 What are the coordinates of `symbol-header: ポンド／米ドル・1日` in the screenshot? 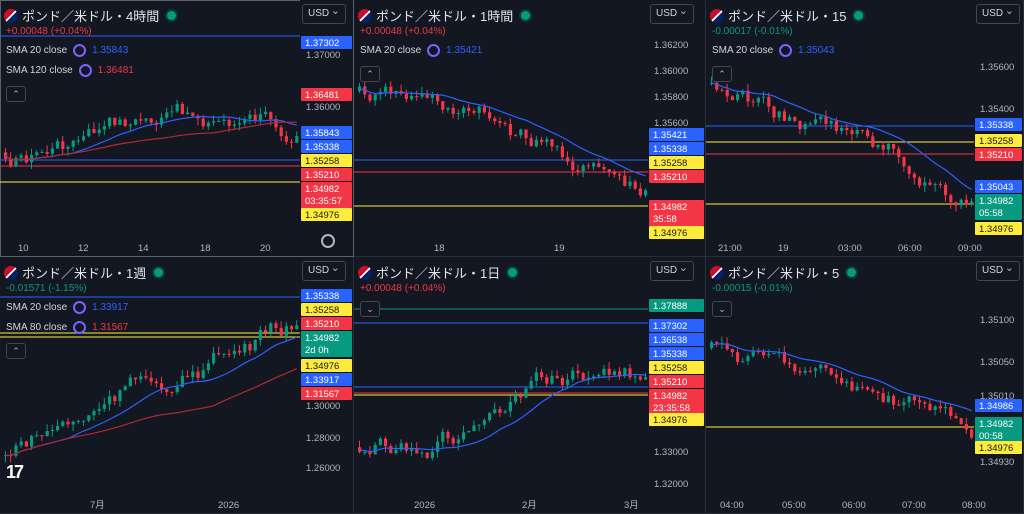 It's located at (438, 272).